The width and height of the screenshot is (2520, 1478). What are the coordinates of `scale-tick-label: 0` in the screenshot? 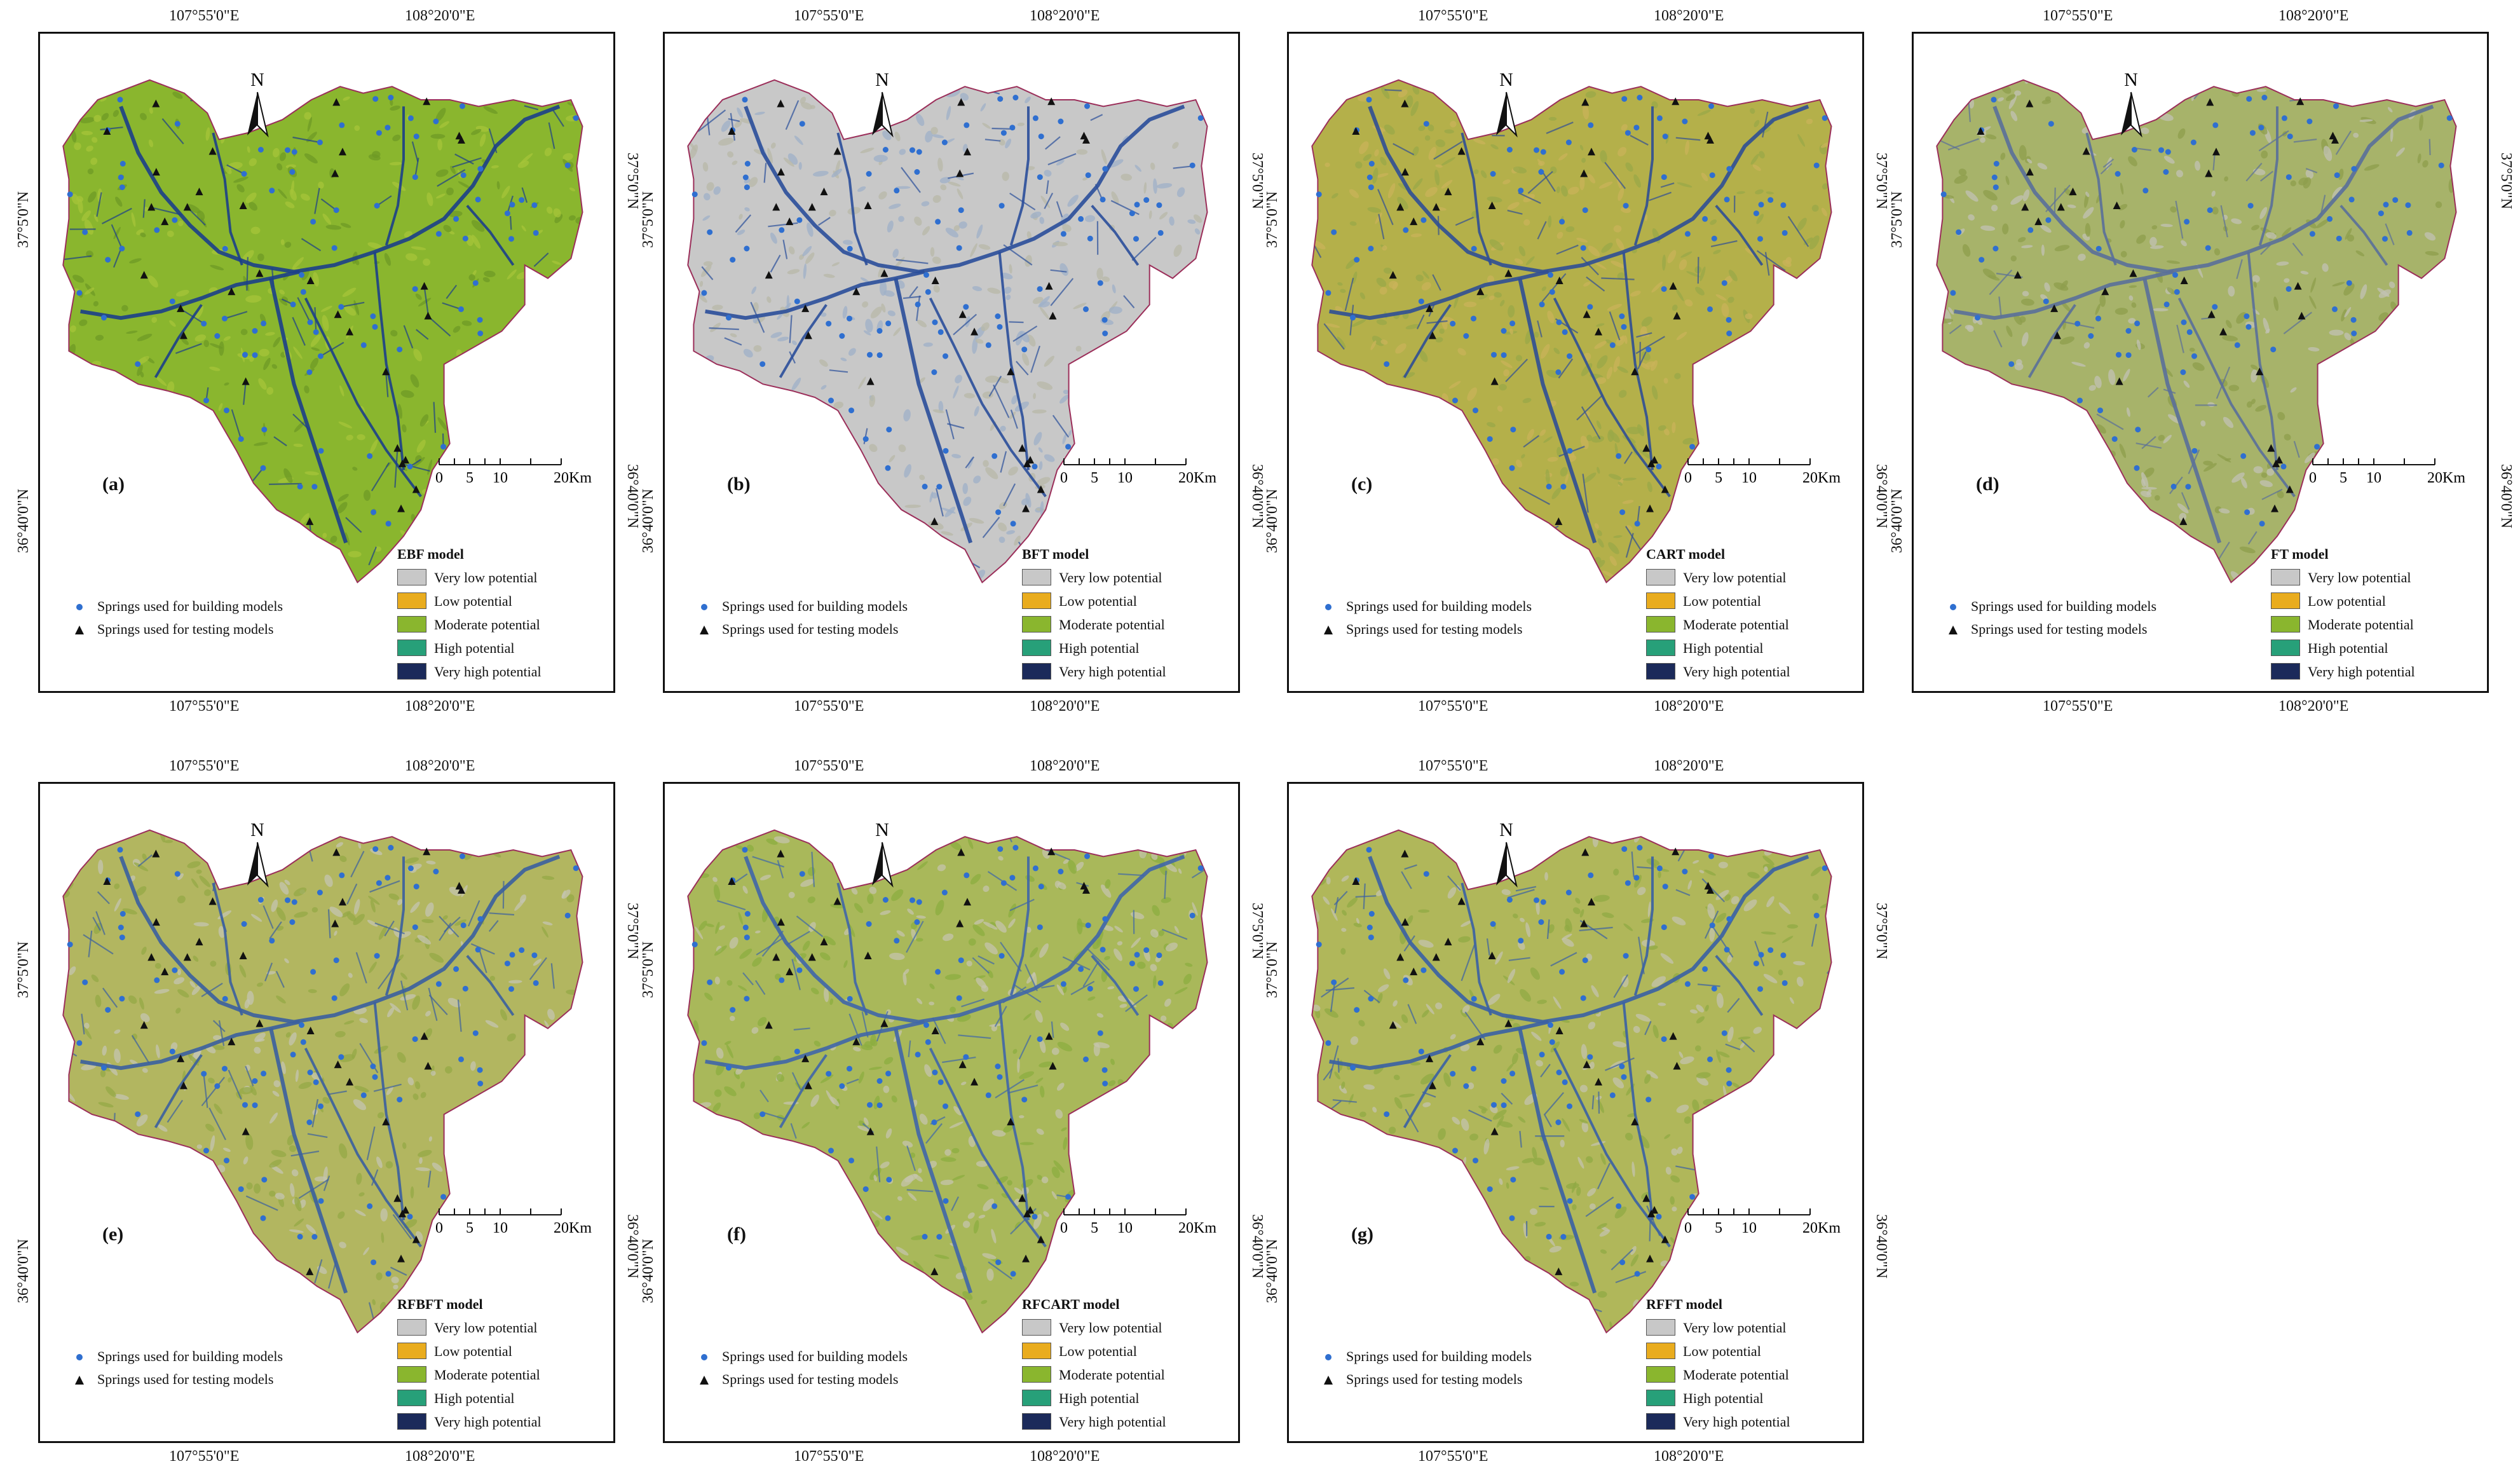 It's located at (1688, 478).